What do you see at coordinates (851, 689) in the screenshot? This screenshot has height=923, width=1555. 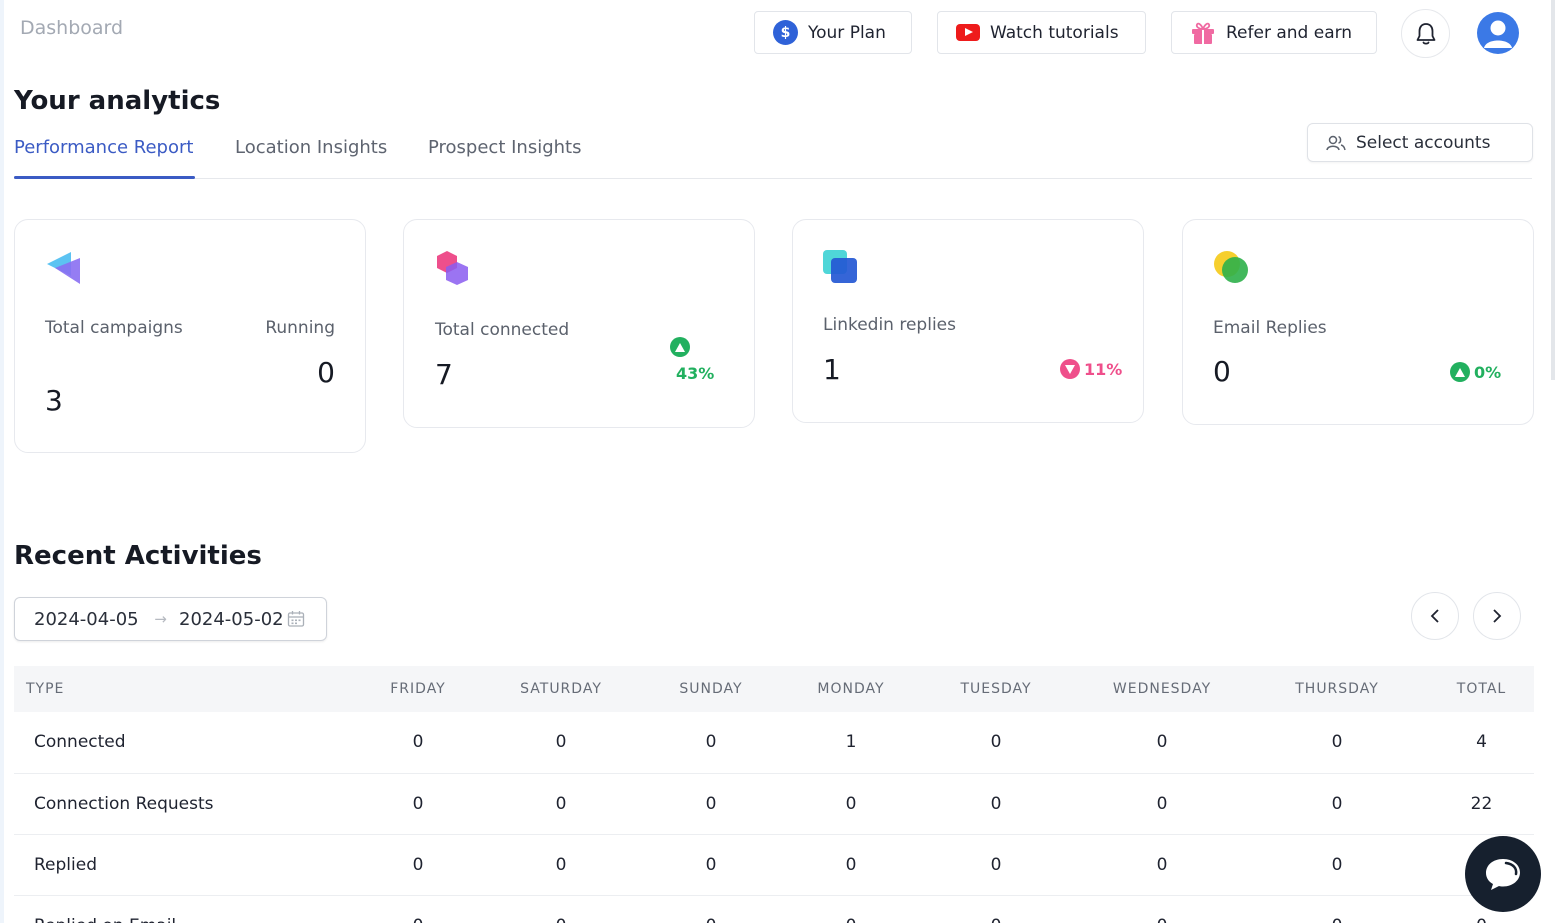 I see `col-monday: MONDAY` at bounding box center [851, 689].